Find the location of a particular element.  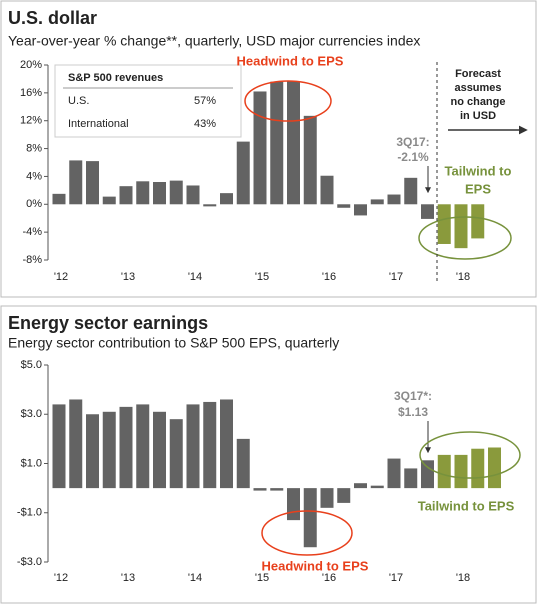

inset-title: S&P 500 revenues is located at coordinates (115, 78).